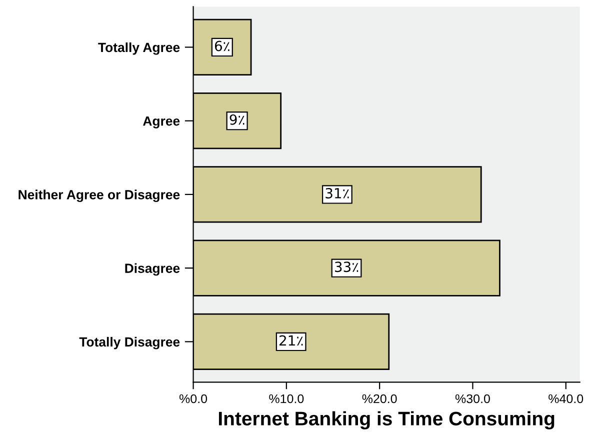 The image size is (604, 447). I want to click on data-label: 33٪, so click(346, 267).